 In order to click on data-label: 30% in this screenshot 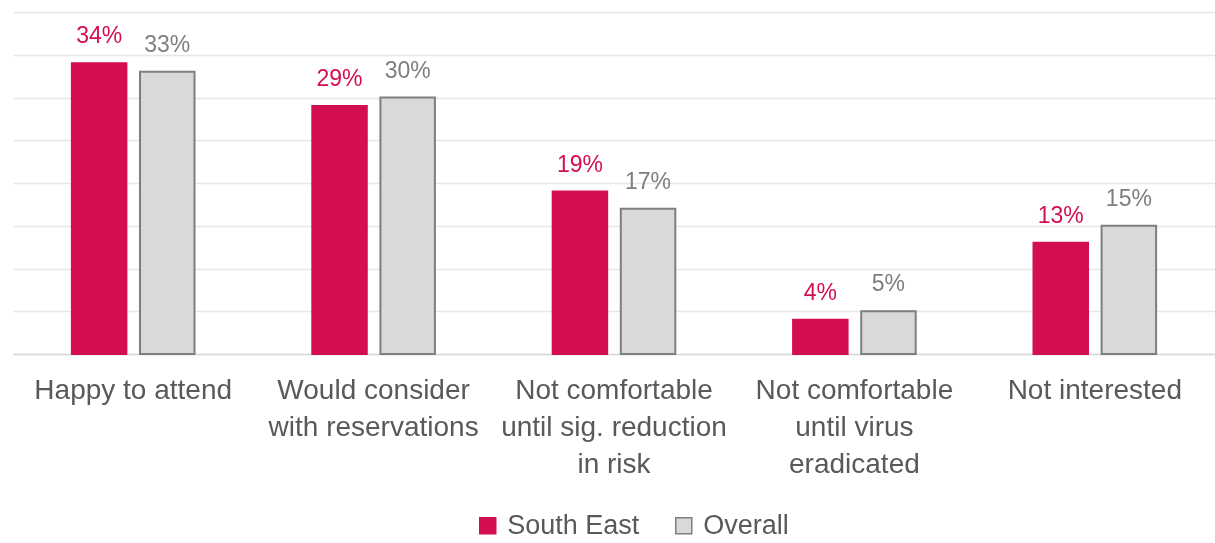, I will do `click(407, 69)`.